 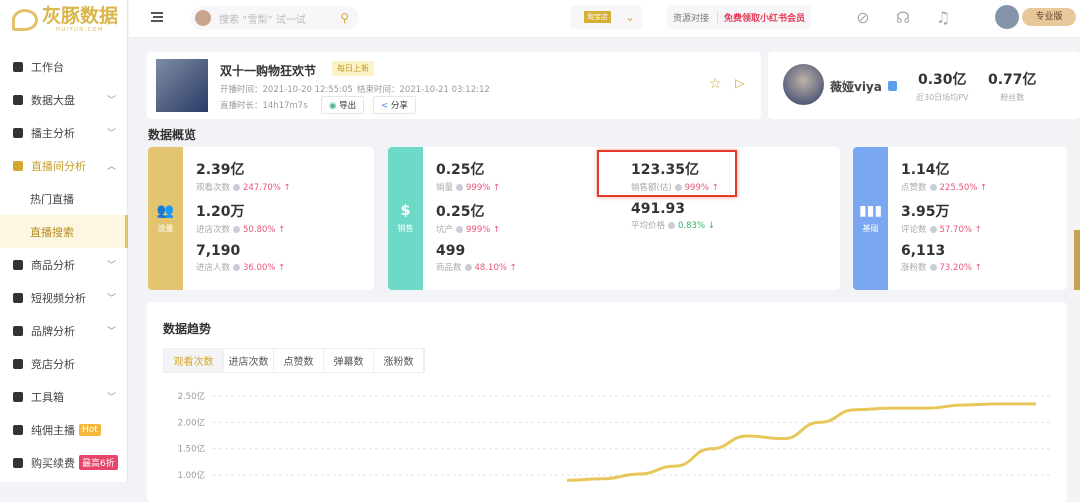 I want to click on play-icon: ▷, so click(x=740, y=83).